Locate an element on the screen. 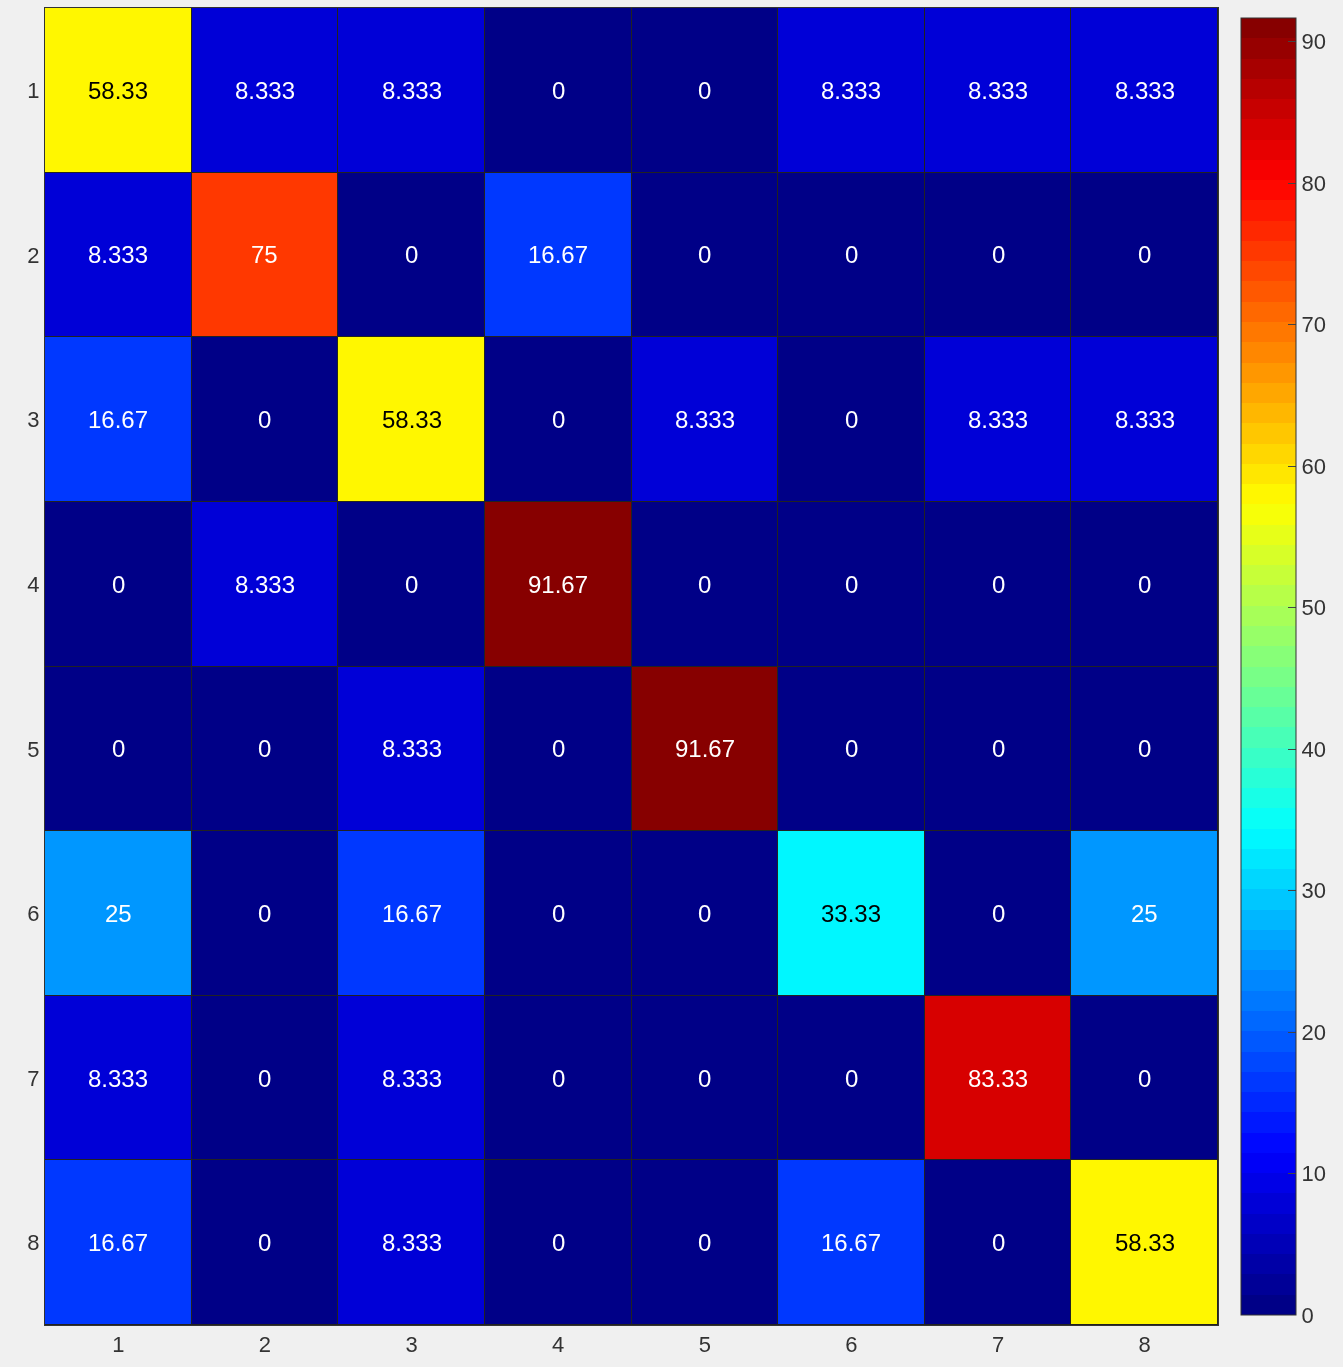  color-bar-label: 10 is located at coordinates (1313, 1174).